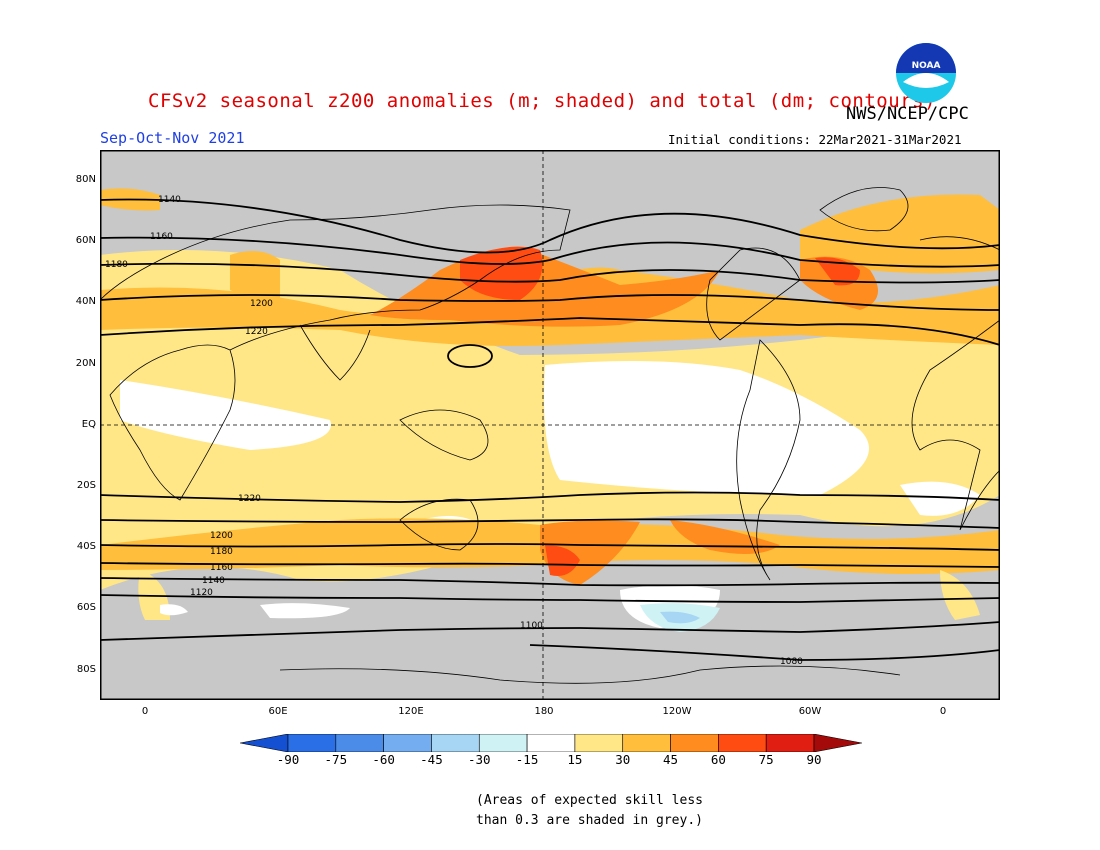 The image size is (1100, 850). Describe the element at coordinates (85, 301) in the screenshot. I see `latitude-label: 40N` at that location.